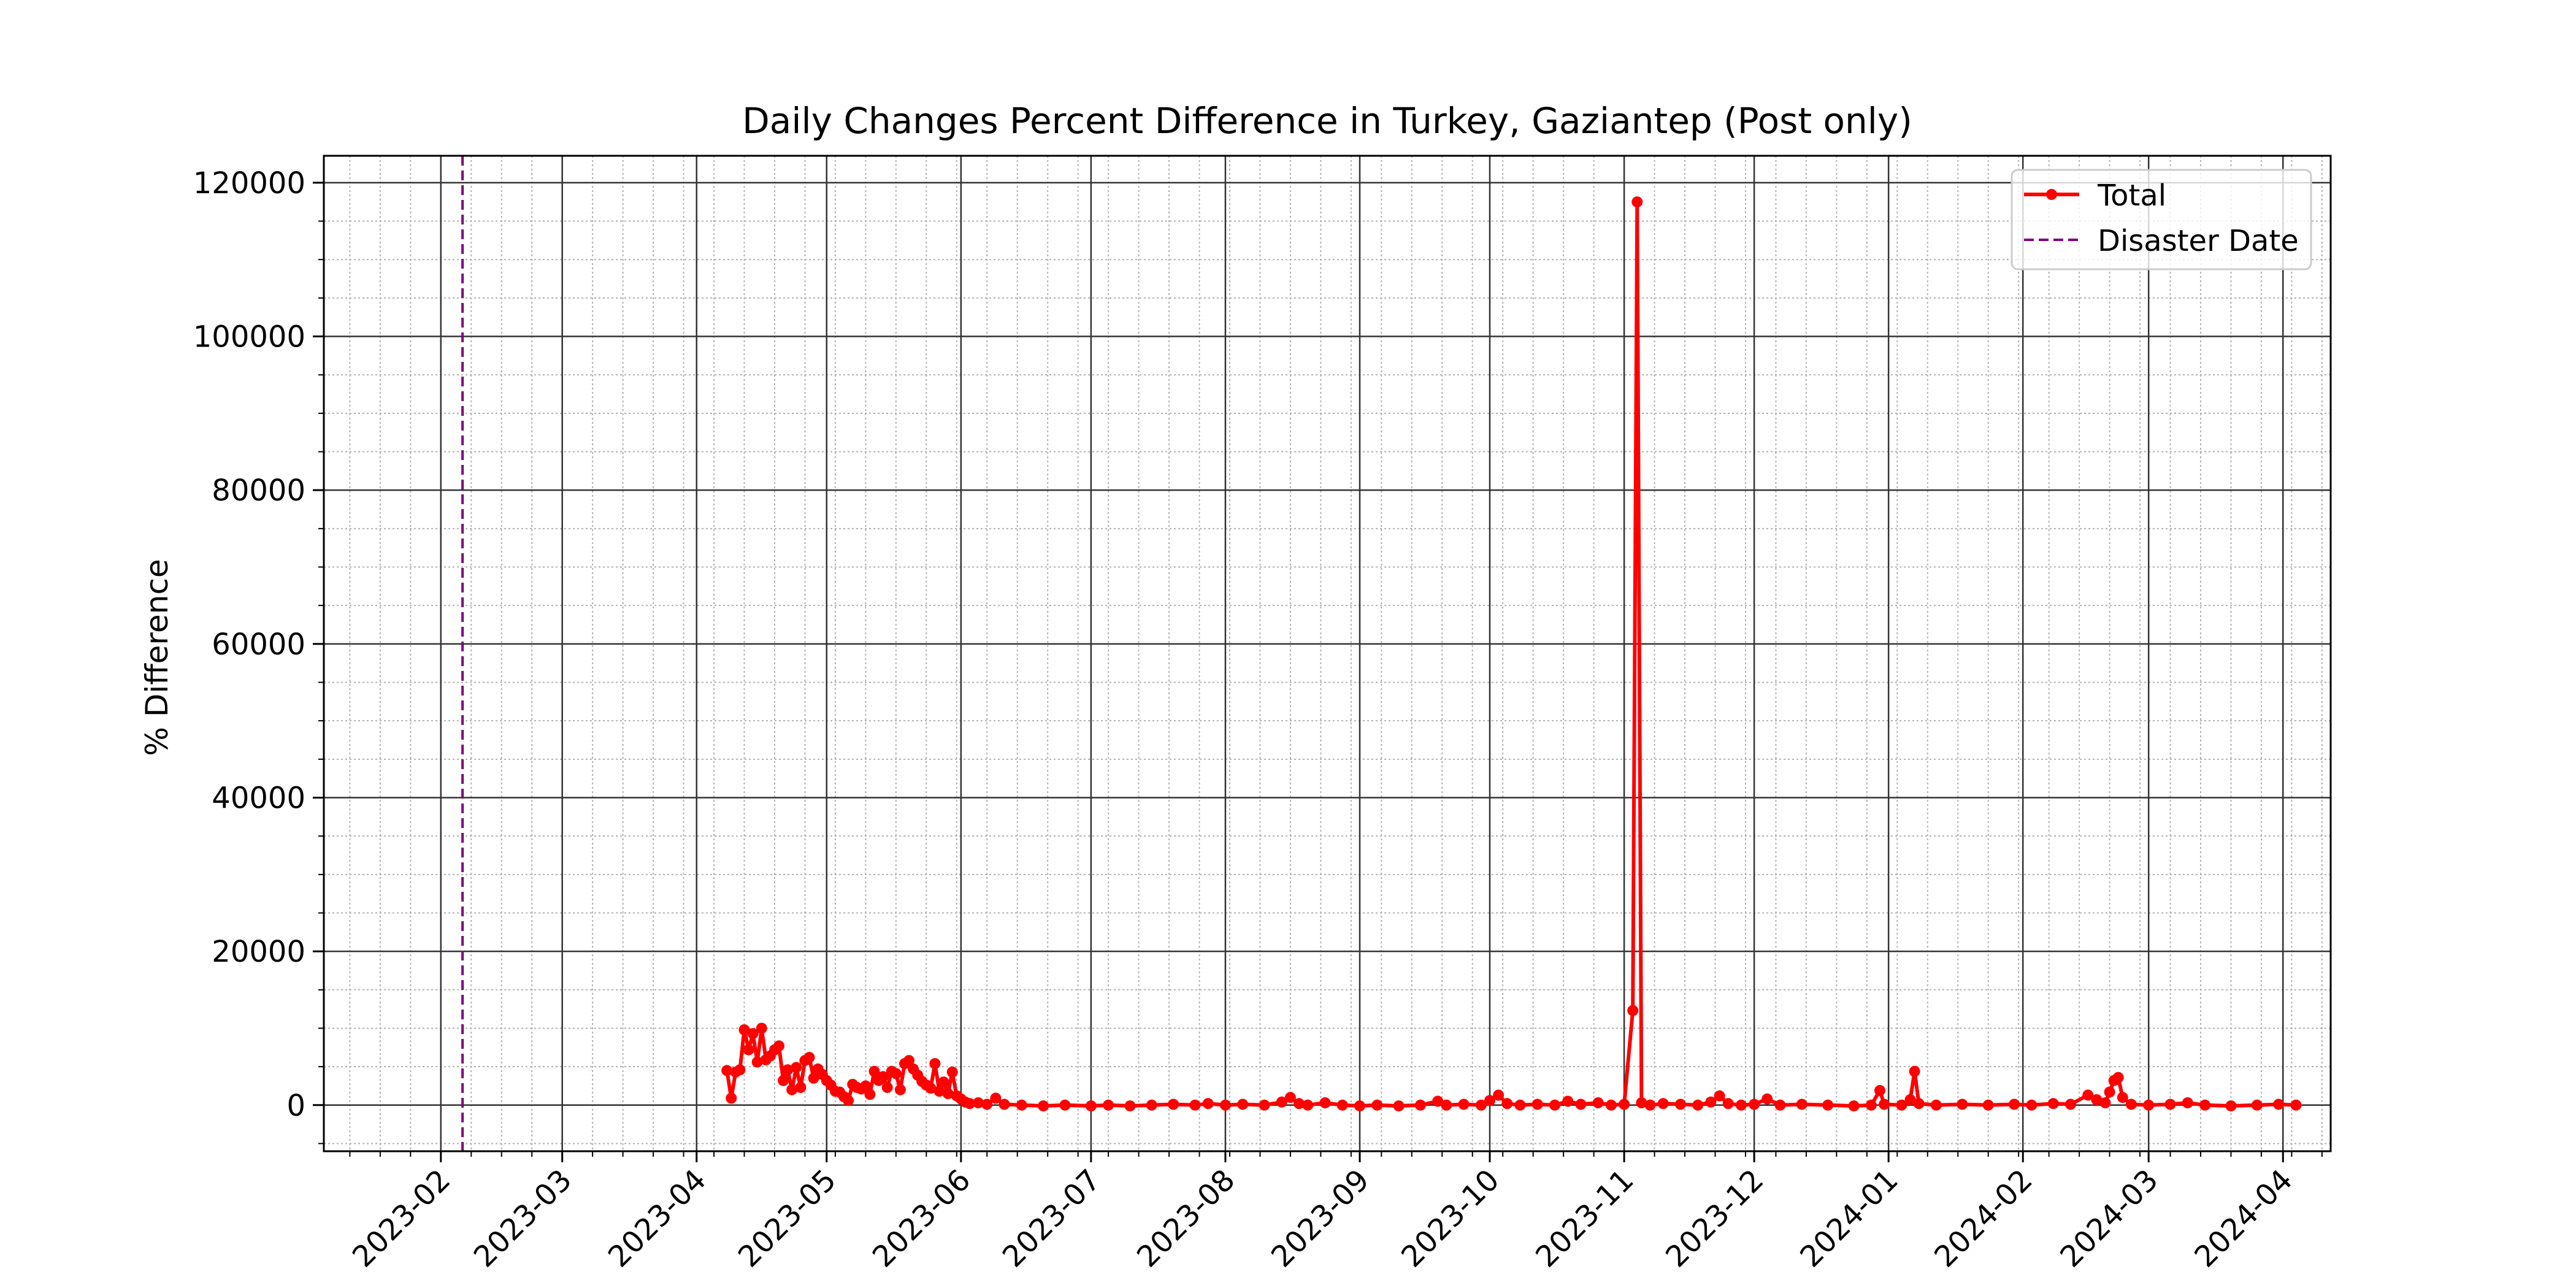 The image size is (2576, 1288). What do you see at coordinates (249, 183) in the screenshot?
I see `y-tick-label: 120000` at bounding box center [249, 183].